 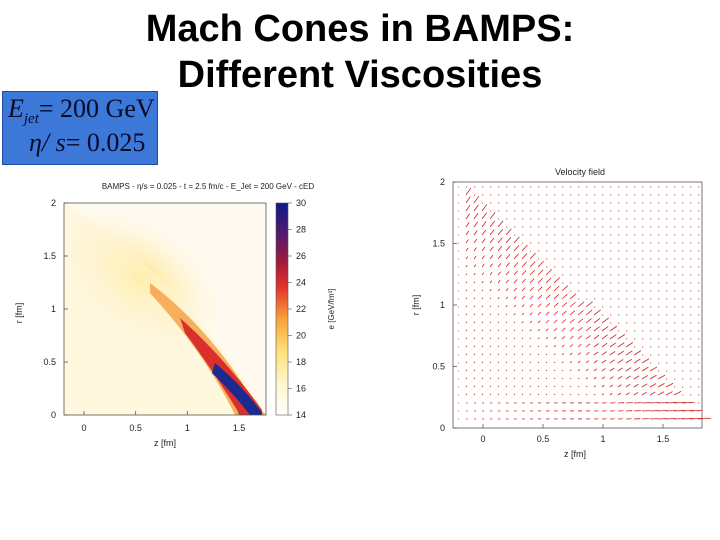 I want to click on left-y-tick-label: 0.5, so click(x=49, y=362).